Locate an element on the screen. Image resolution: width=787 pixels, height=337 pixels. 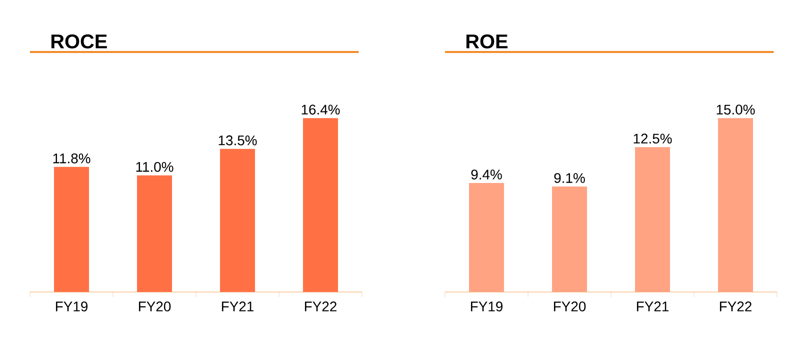
data-label: 9.1% is located at coordinates (569, 178).